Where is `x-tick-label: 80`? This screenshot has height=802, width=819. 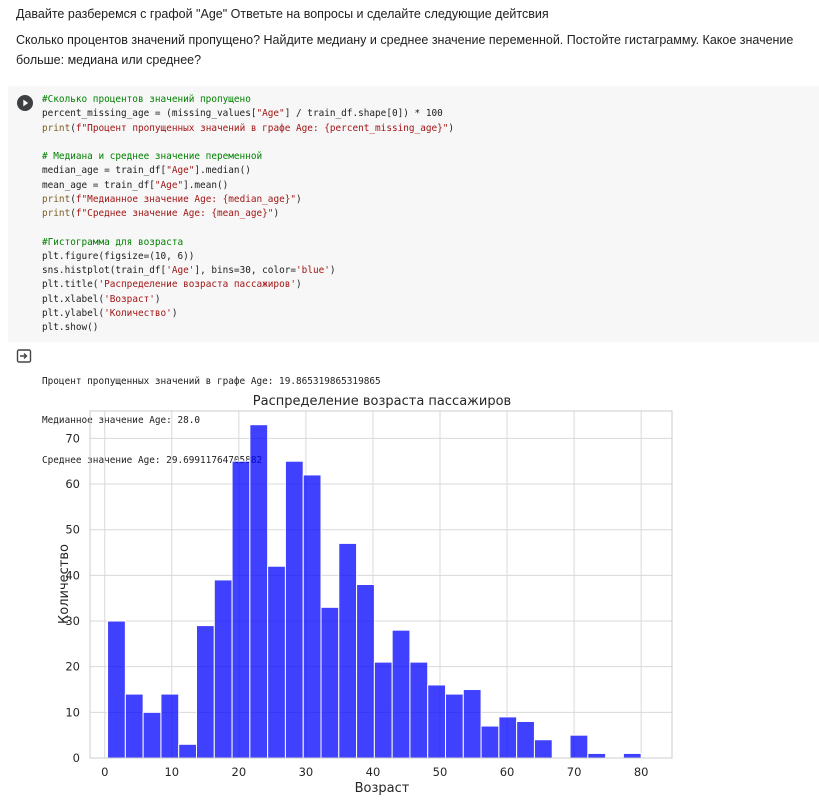
x-tick-label: 80 is located at coordinates (641, 772).